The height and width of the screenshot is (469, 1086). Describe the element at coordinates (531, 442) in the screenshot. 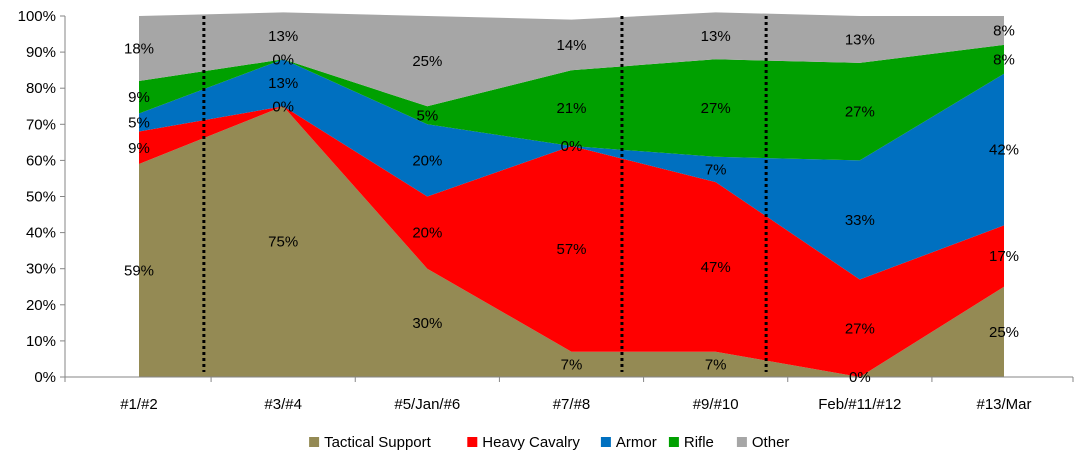

I see `legend-label-heavy-cavalry: Heavy Cavalry` at that location.